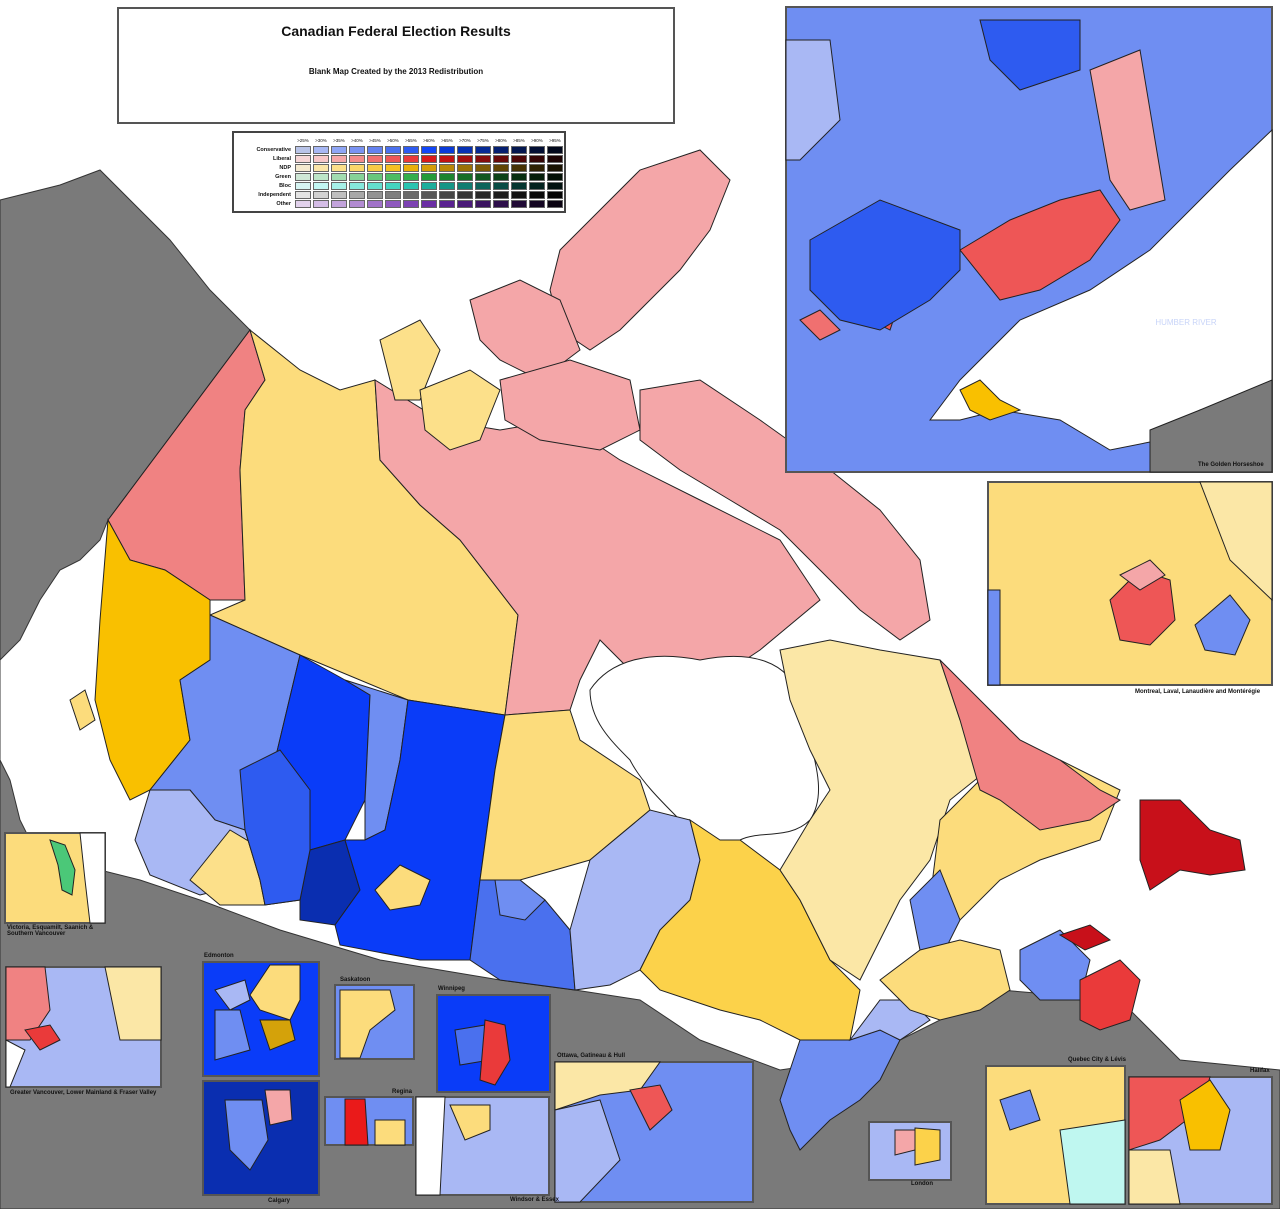  I want to click on victoria-island, so click(460, 410).